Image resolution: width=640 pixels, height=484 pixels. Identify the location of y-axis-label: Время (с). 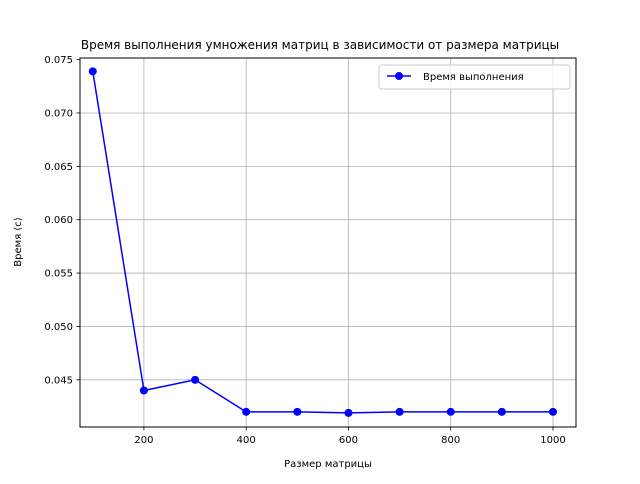
(18, 241).